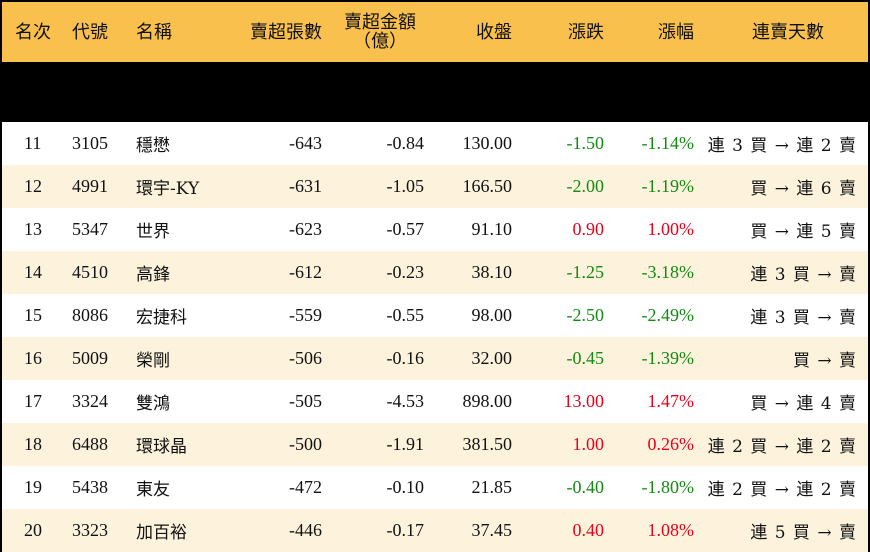 Image resolution: width=870 pixels, height=552 pixels. What do you see at coordinates (588, 229) in the screenshot?
I see `price-change-cell: 0.90` at bounding box center [588, 229].